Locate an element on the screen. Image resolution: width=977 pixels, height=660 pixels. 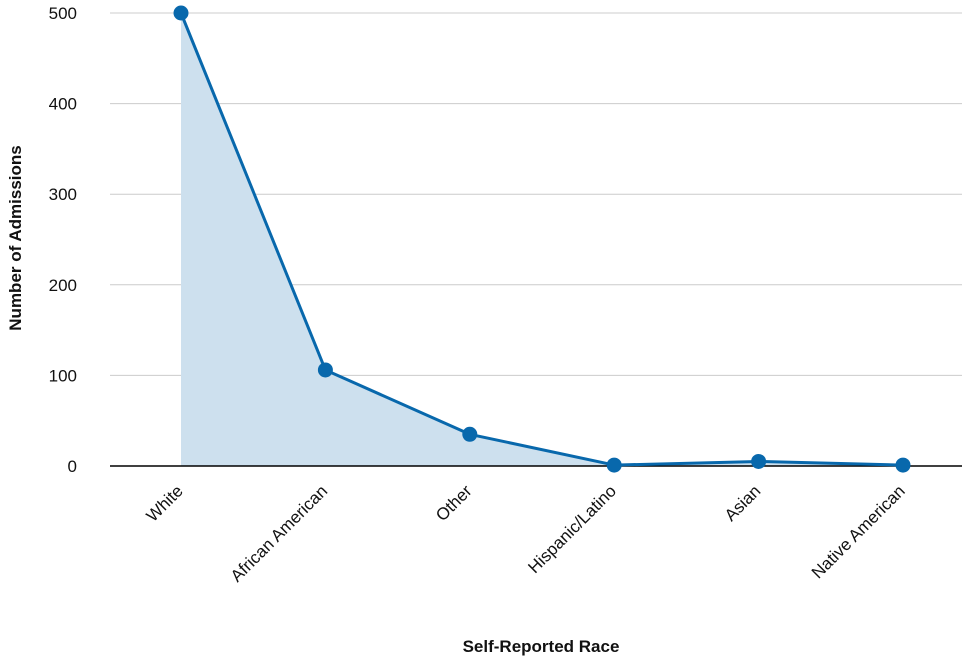
y-tick-label: 0 is located at coordinates (72, 466).